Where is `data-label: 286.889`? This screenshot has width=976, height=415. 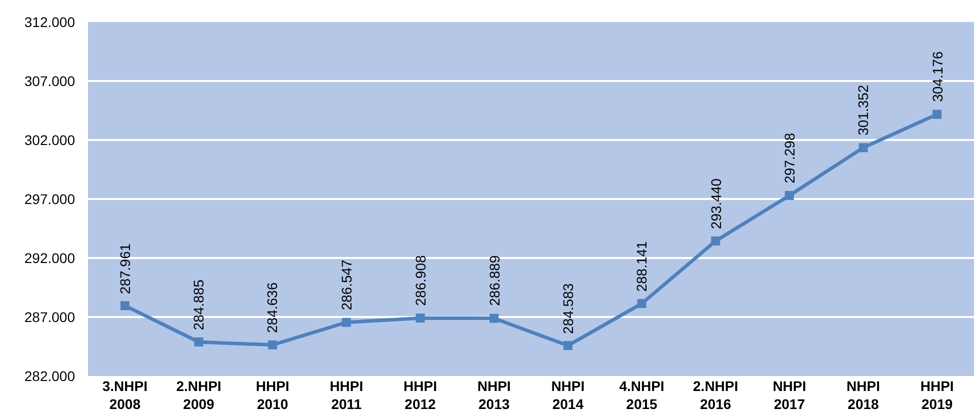
data-label: 286.889 is located at coordinates (494, 280).